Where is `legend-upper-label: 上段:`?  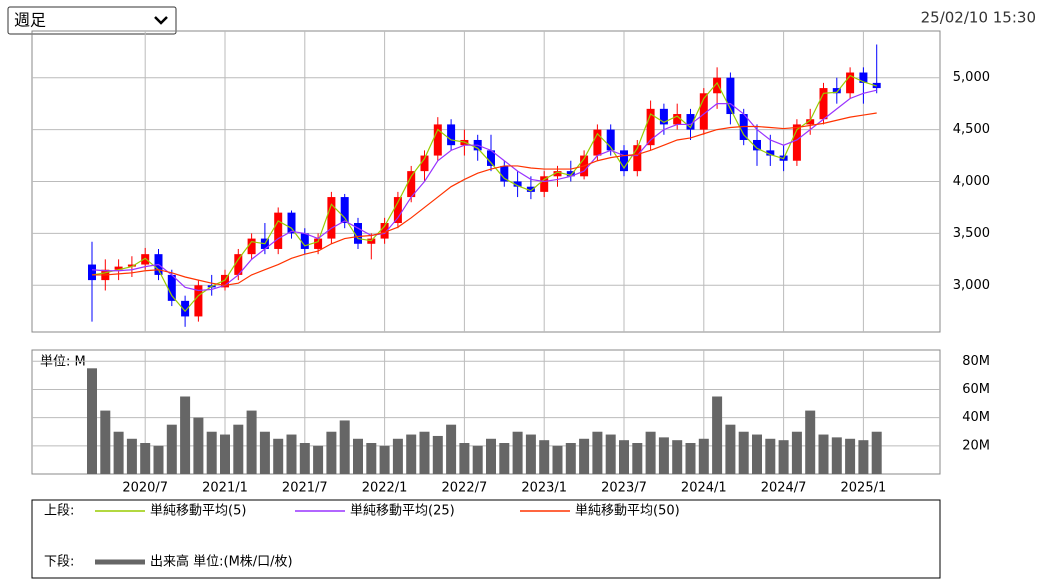
legend-upper-label: 上段: is located at coordinates (59, 511).